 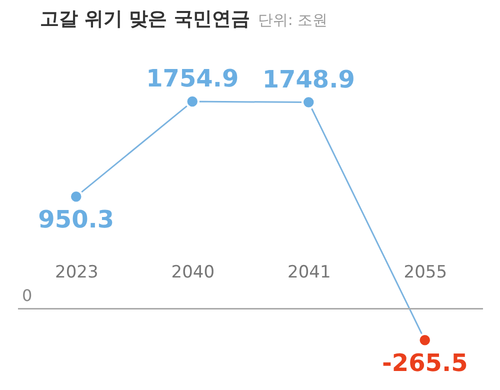 What do you see at coordinates (426, 272) in the screenshot?
I see `x-tick-label: 2055` at bounding box center [426, 272].